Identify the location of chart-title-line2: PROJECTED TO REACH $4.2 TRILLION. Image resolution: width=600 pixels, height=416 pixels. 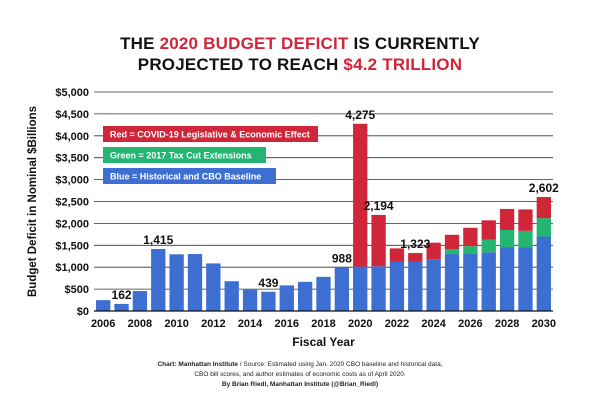
(300, 64).